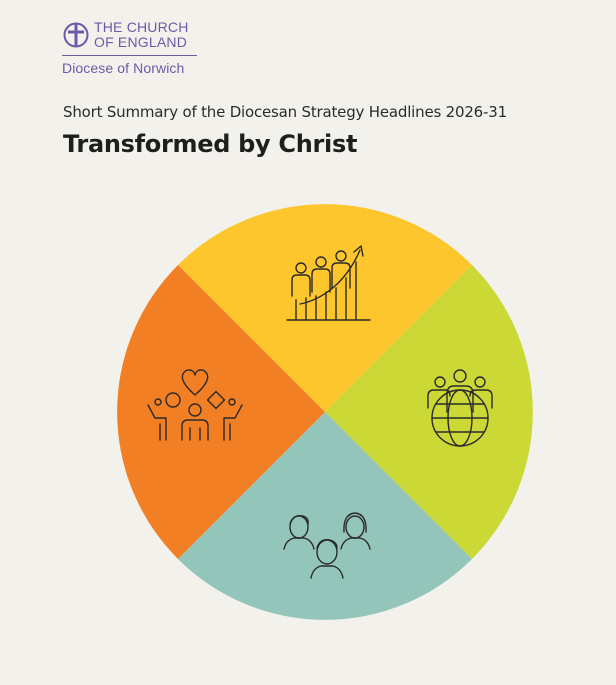 This screenshot has width=616, height=685. Describe the element at coordinates (141, 27) in the screenshot. I see `logo-line-1: THE CHURCH` at that location.